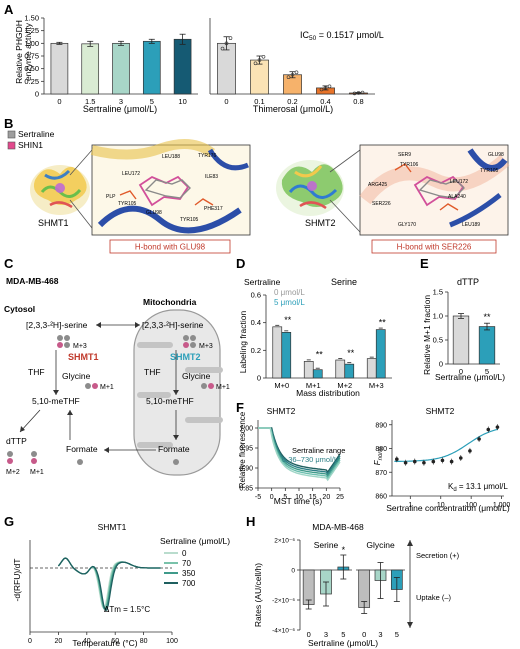 The width and height of the screenshot is (520, 649). Describe the element at coordinates (189, 583) in the screenshot. I see `legend-label: 700` at that location.